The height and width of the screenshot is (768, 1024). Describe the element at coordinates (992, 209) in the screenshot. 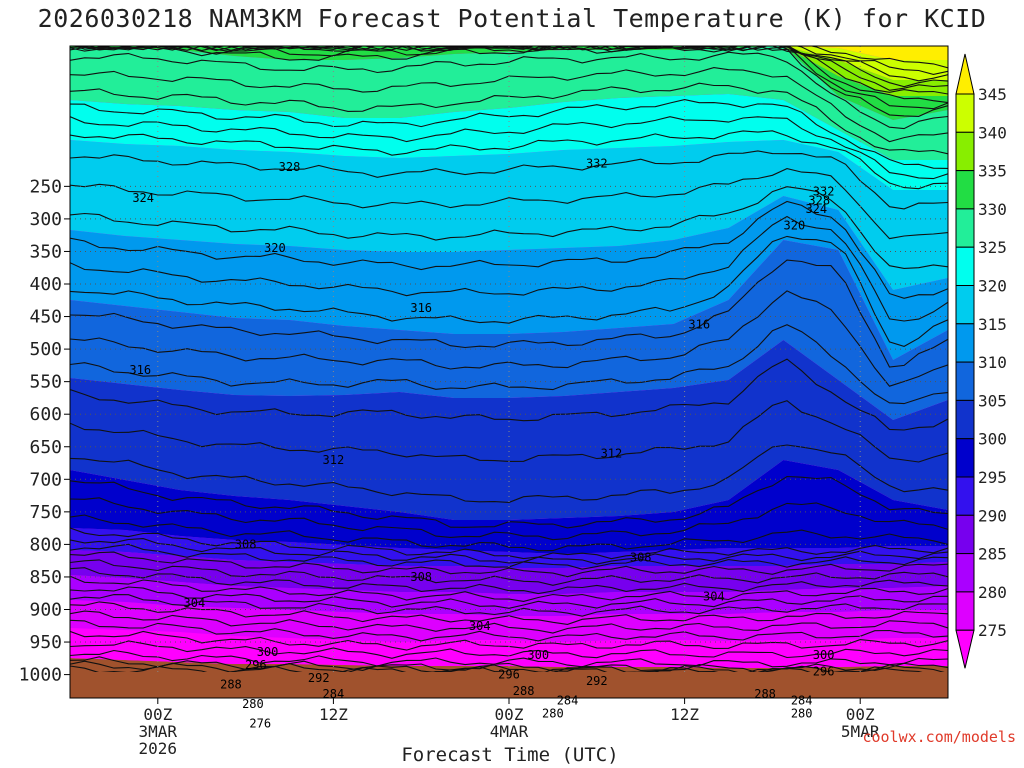

I see `colorbar-label: 330` at that location.